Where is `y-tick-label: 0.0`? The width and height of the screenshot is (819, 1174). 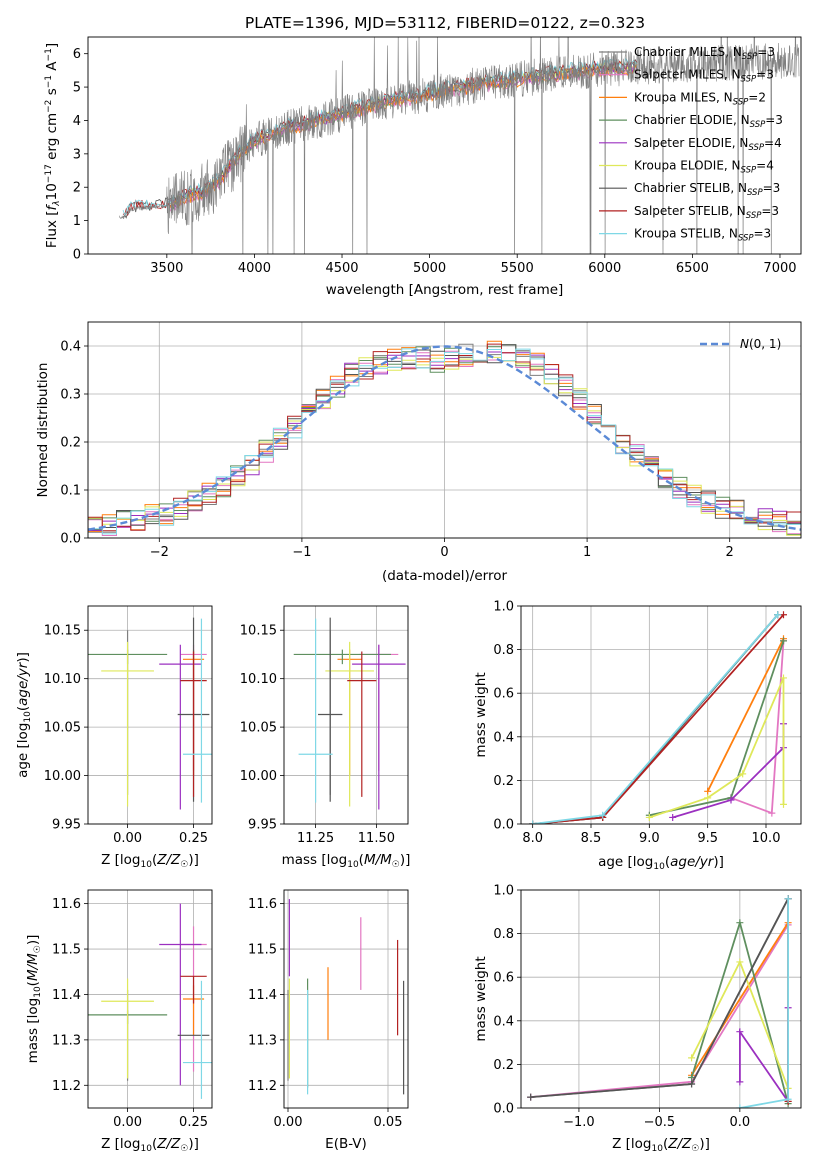 y-tick-label: 0.0 is located at coordinates (503, 1109).